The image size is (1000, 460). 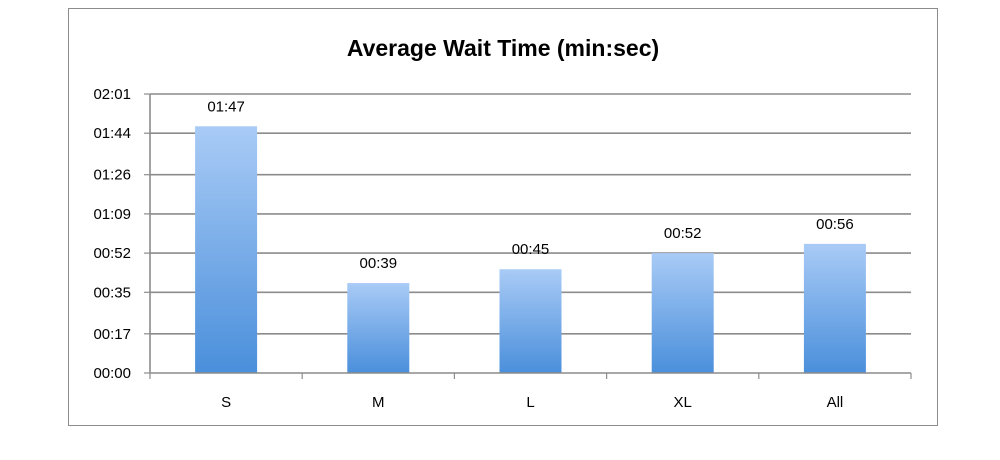 I want to click on data-label: 00:56, so click(x=835, y=224).